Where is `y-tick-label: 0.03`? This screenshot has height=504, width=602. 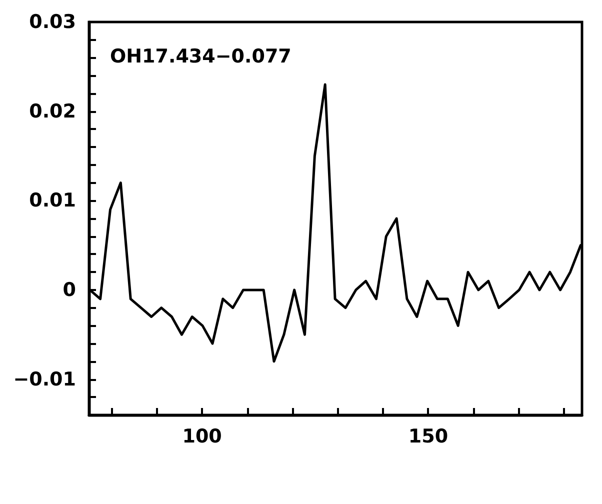 y-tick-label: 0.03 is located at coordinates (52, 22).